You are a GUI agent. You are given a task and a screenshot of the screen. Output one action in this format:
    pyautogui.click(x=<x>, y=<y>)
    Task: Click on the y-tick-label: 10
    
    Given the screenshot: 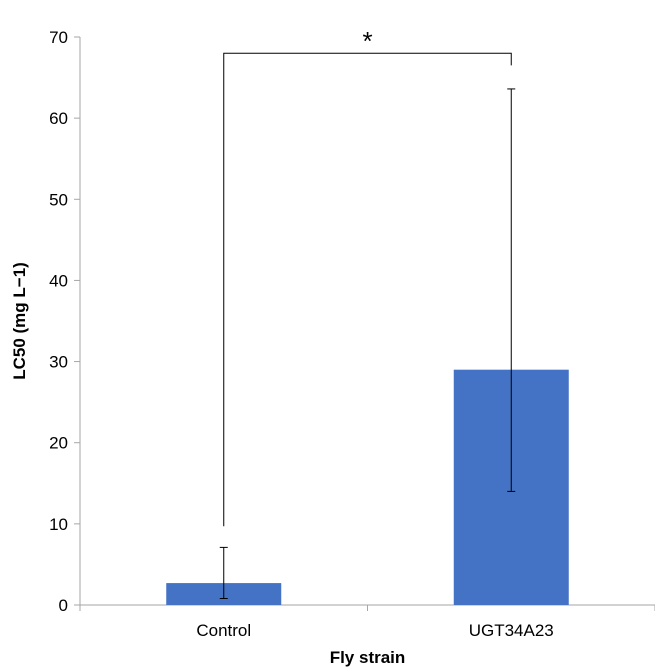 What is the action you would take?
    pyautogui.click(x=58, y=524)
    